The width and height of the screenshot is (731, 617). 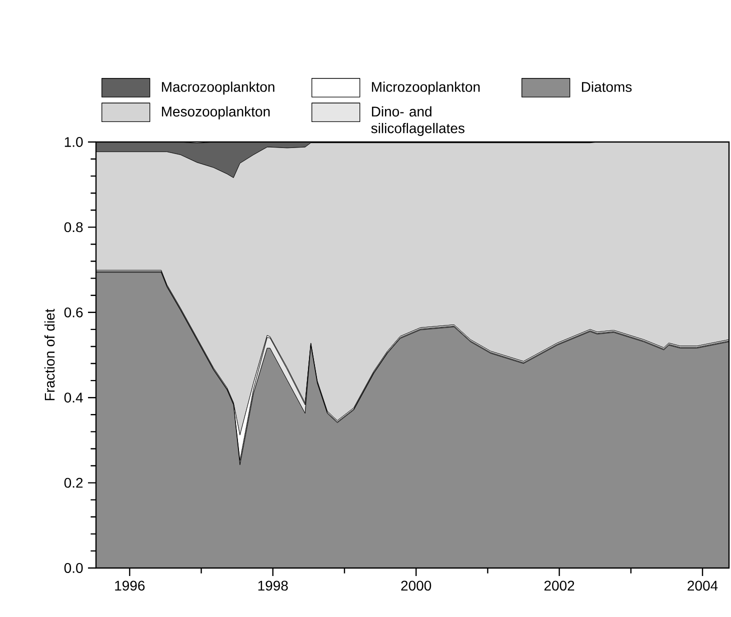 What do you see at coordinates (130, 585) in the screenshot?
I see `x-tick-label: 1996` at bounding box center [130, 585].